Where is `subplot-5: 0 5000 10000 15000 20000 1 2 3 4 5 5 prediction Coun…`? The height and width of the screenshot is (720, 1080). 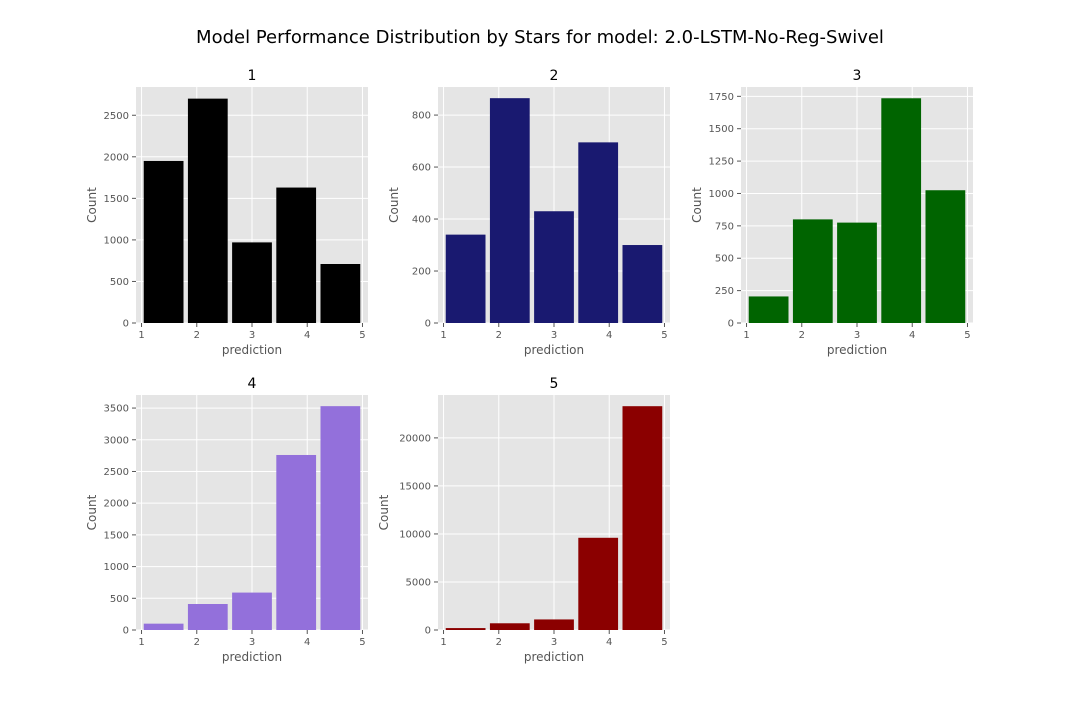
subplot-5: 0 5000 10000 15000 20000 1 2 3 4 5 5 prediction Coun… is located at coordinates (523, 520).